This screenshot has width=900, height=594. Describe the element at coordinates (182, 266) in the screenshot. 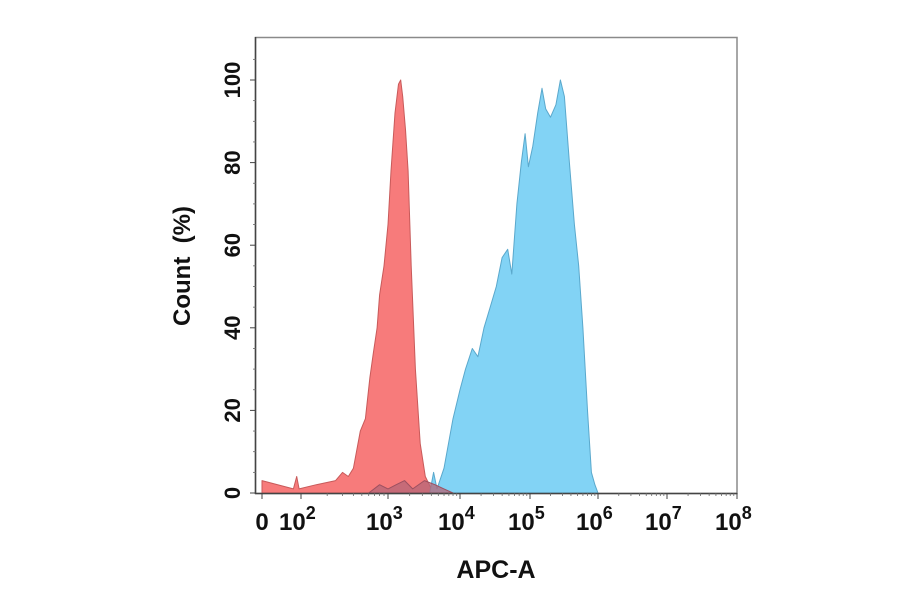

I see `y-axis-title: Count (%)` at that location.